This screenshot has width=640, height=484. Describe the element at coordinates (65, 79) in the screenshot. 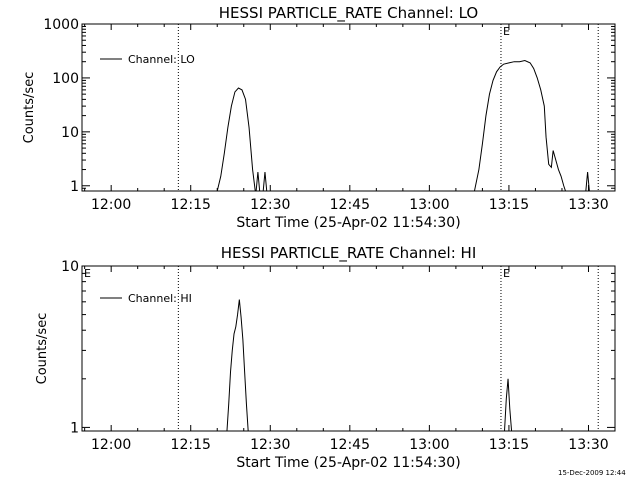

I see `y-tick-label: 100` at that location.